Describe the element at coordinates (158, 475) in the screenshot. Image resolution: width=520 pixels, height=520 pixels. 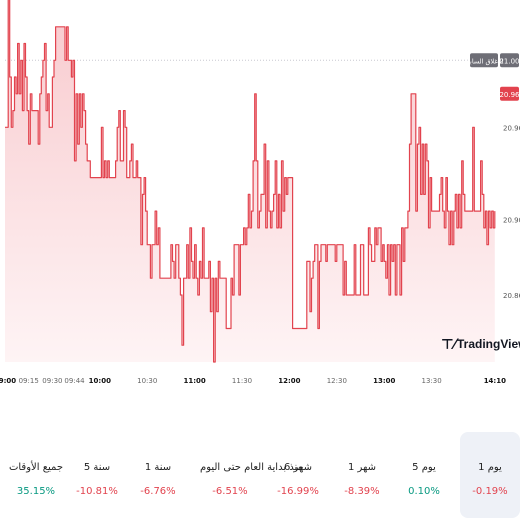
I see `period-1-year: 1 سنة -6.76%` at that location.